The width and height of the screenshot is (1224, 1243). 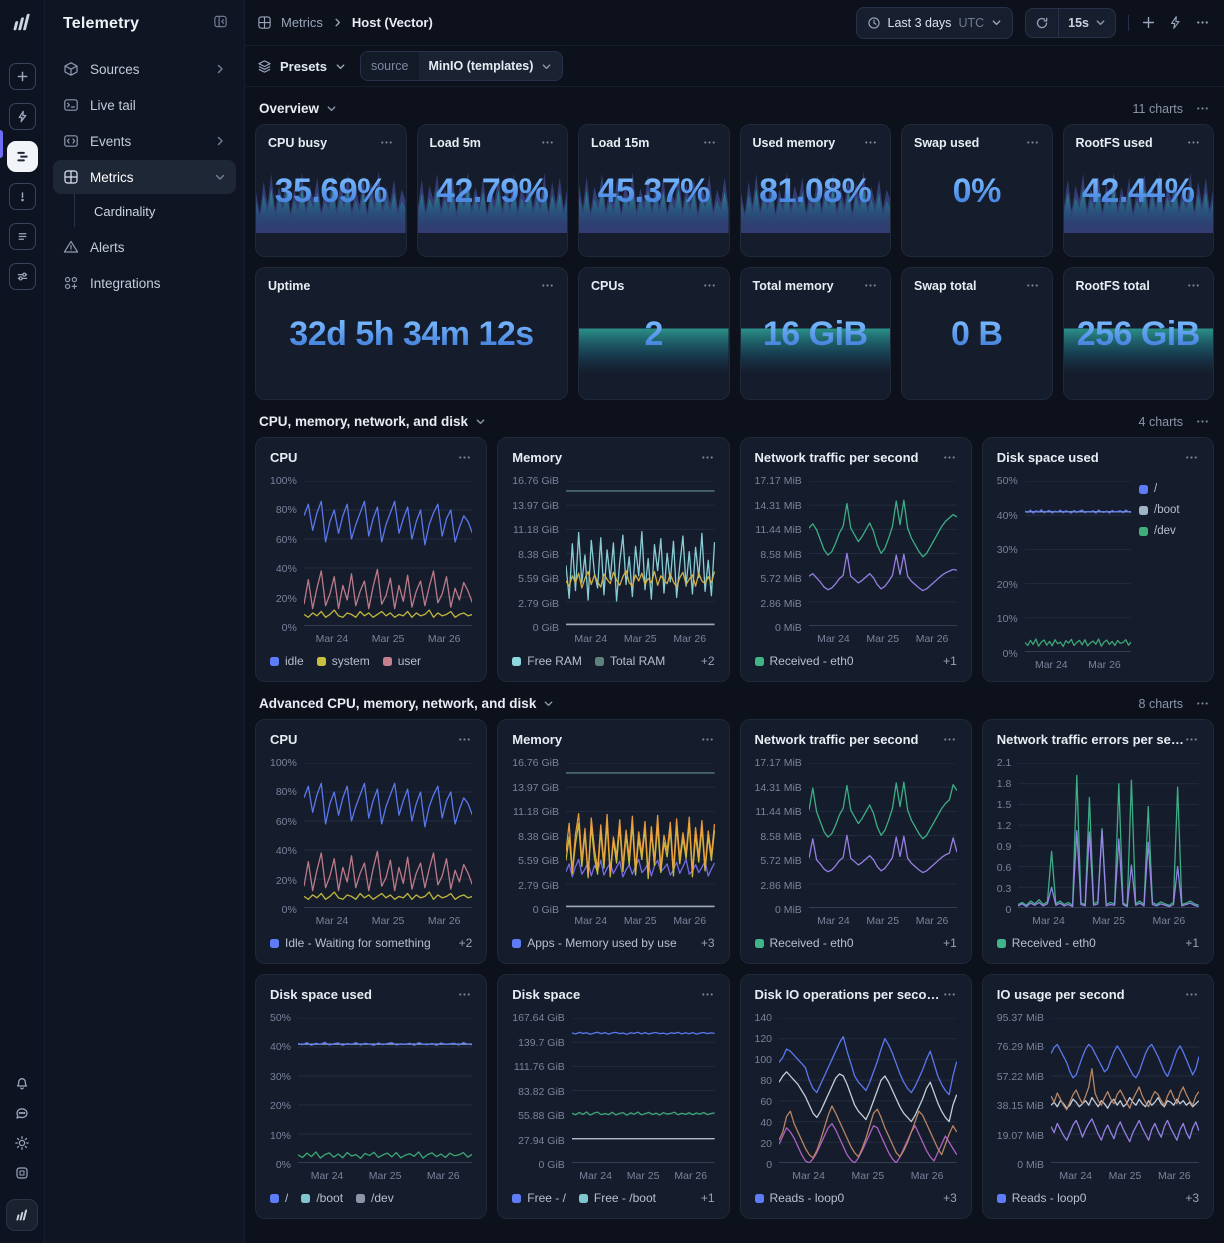 What do you see at coordinates (289, 108) in the screenshot?
I see `section-title: Overview` at bounding box center [289, 108].